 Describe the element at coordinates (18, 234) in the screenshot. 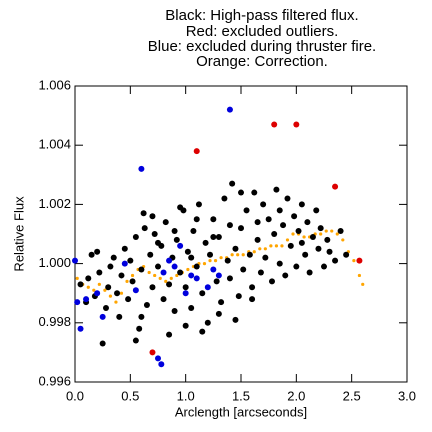

I see `y-axis-label: Relative Flux` at that location.